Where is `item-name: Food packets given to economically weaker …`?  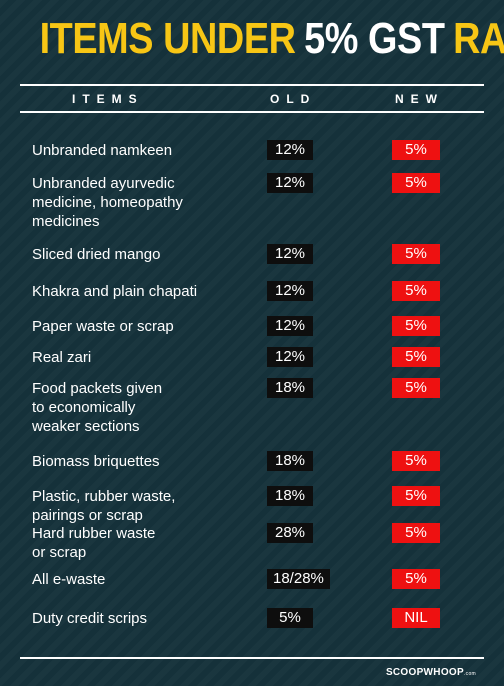 item-name: Food packets given to economically weaker … is located at coordinates (137, 407).